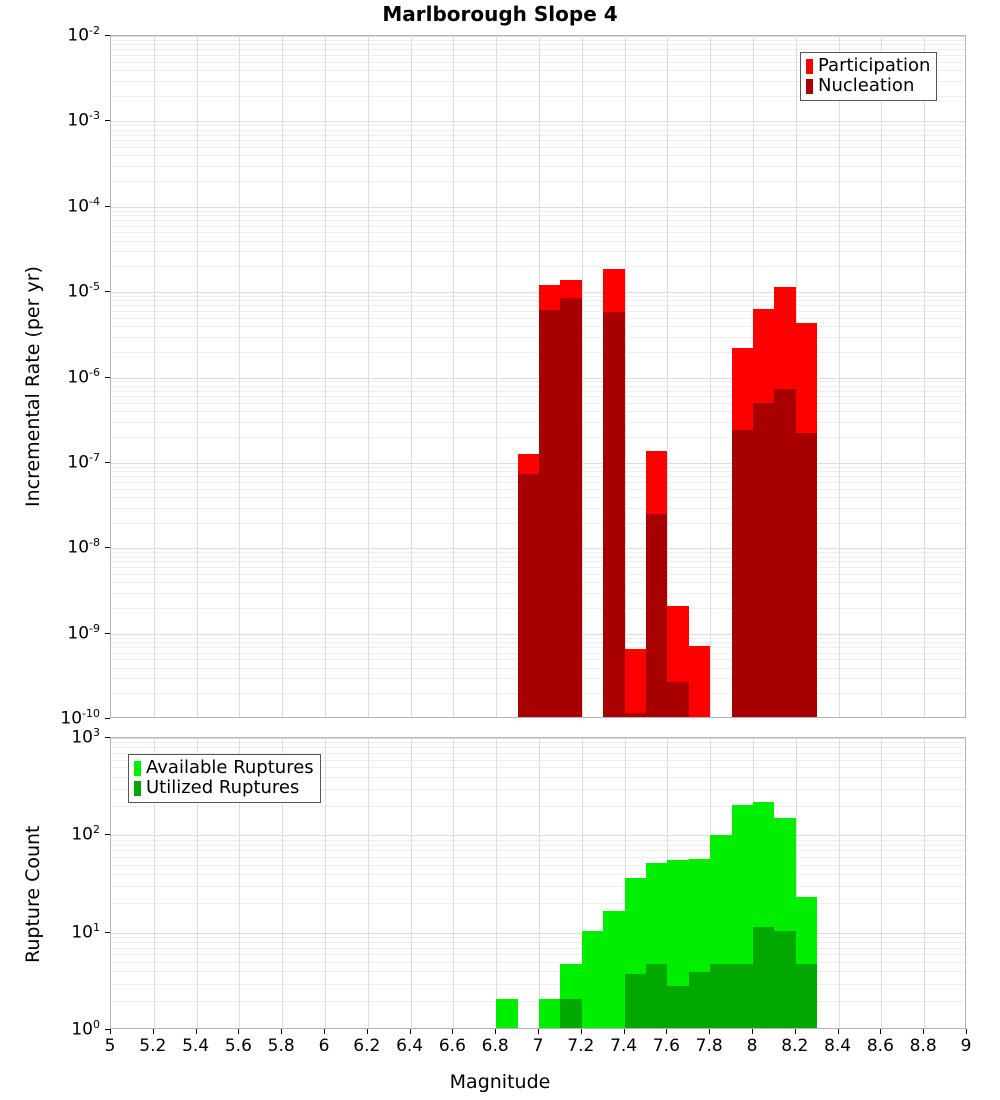 The height and width of the screenshot is (1100, 1000). Describe the element at coordinates (85, 931) in the screenshot. I see `bottom-ytick-1: 10¹` at that location.